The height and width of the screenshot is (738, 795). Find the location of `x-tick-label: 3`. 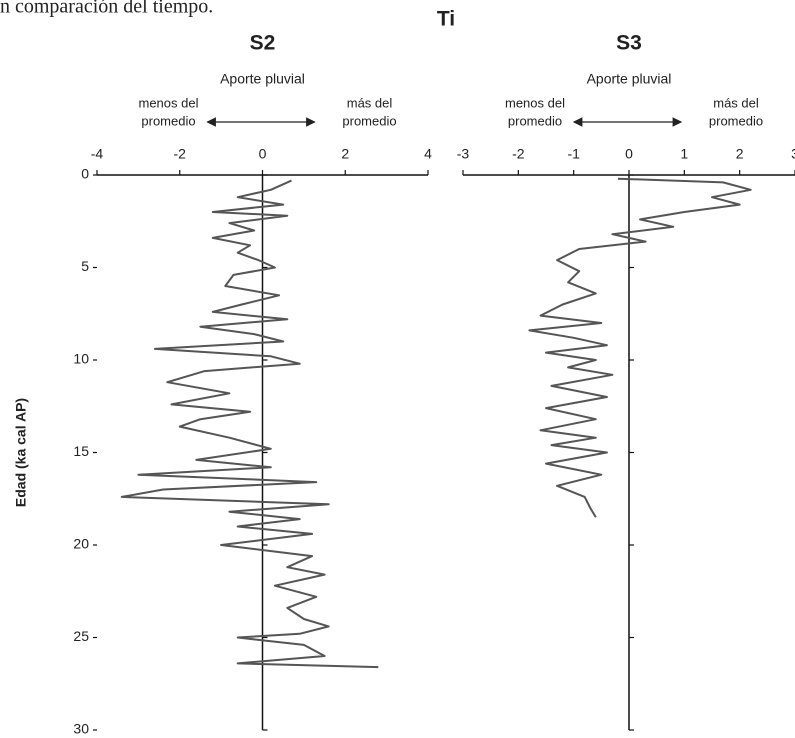

x-tick-label: 3 is located at coordinates (793, 154).